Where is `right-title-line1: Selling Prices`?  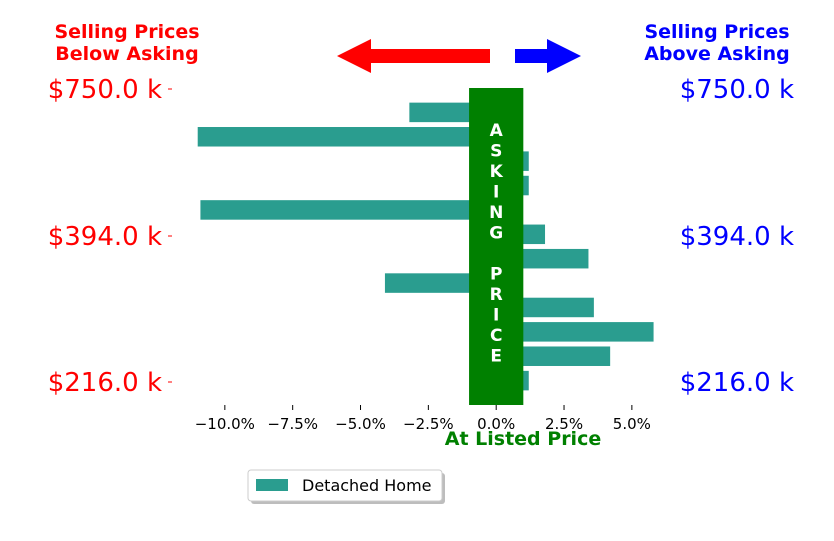
right-title-line1: Selling Prices is located at coordinates (716, 32).